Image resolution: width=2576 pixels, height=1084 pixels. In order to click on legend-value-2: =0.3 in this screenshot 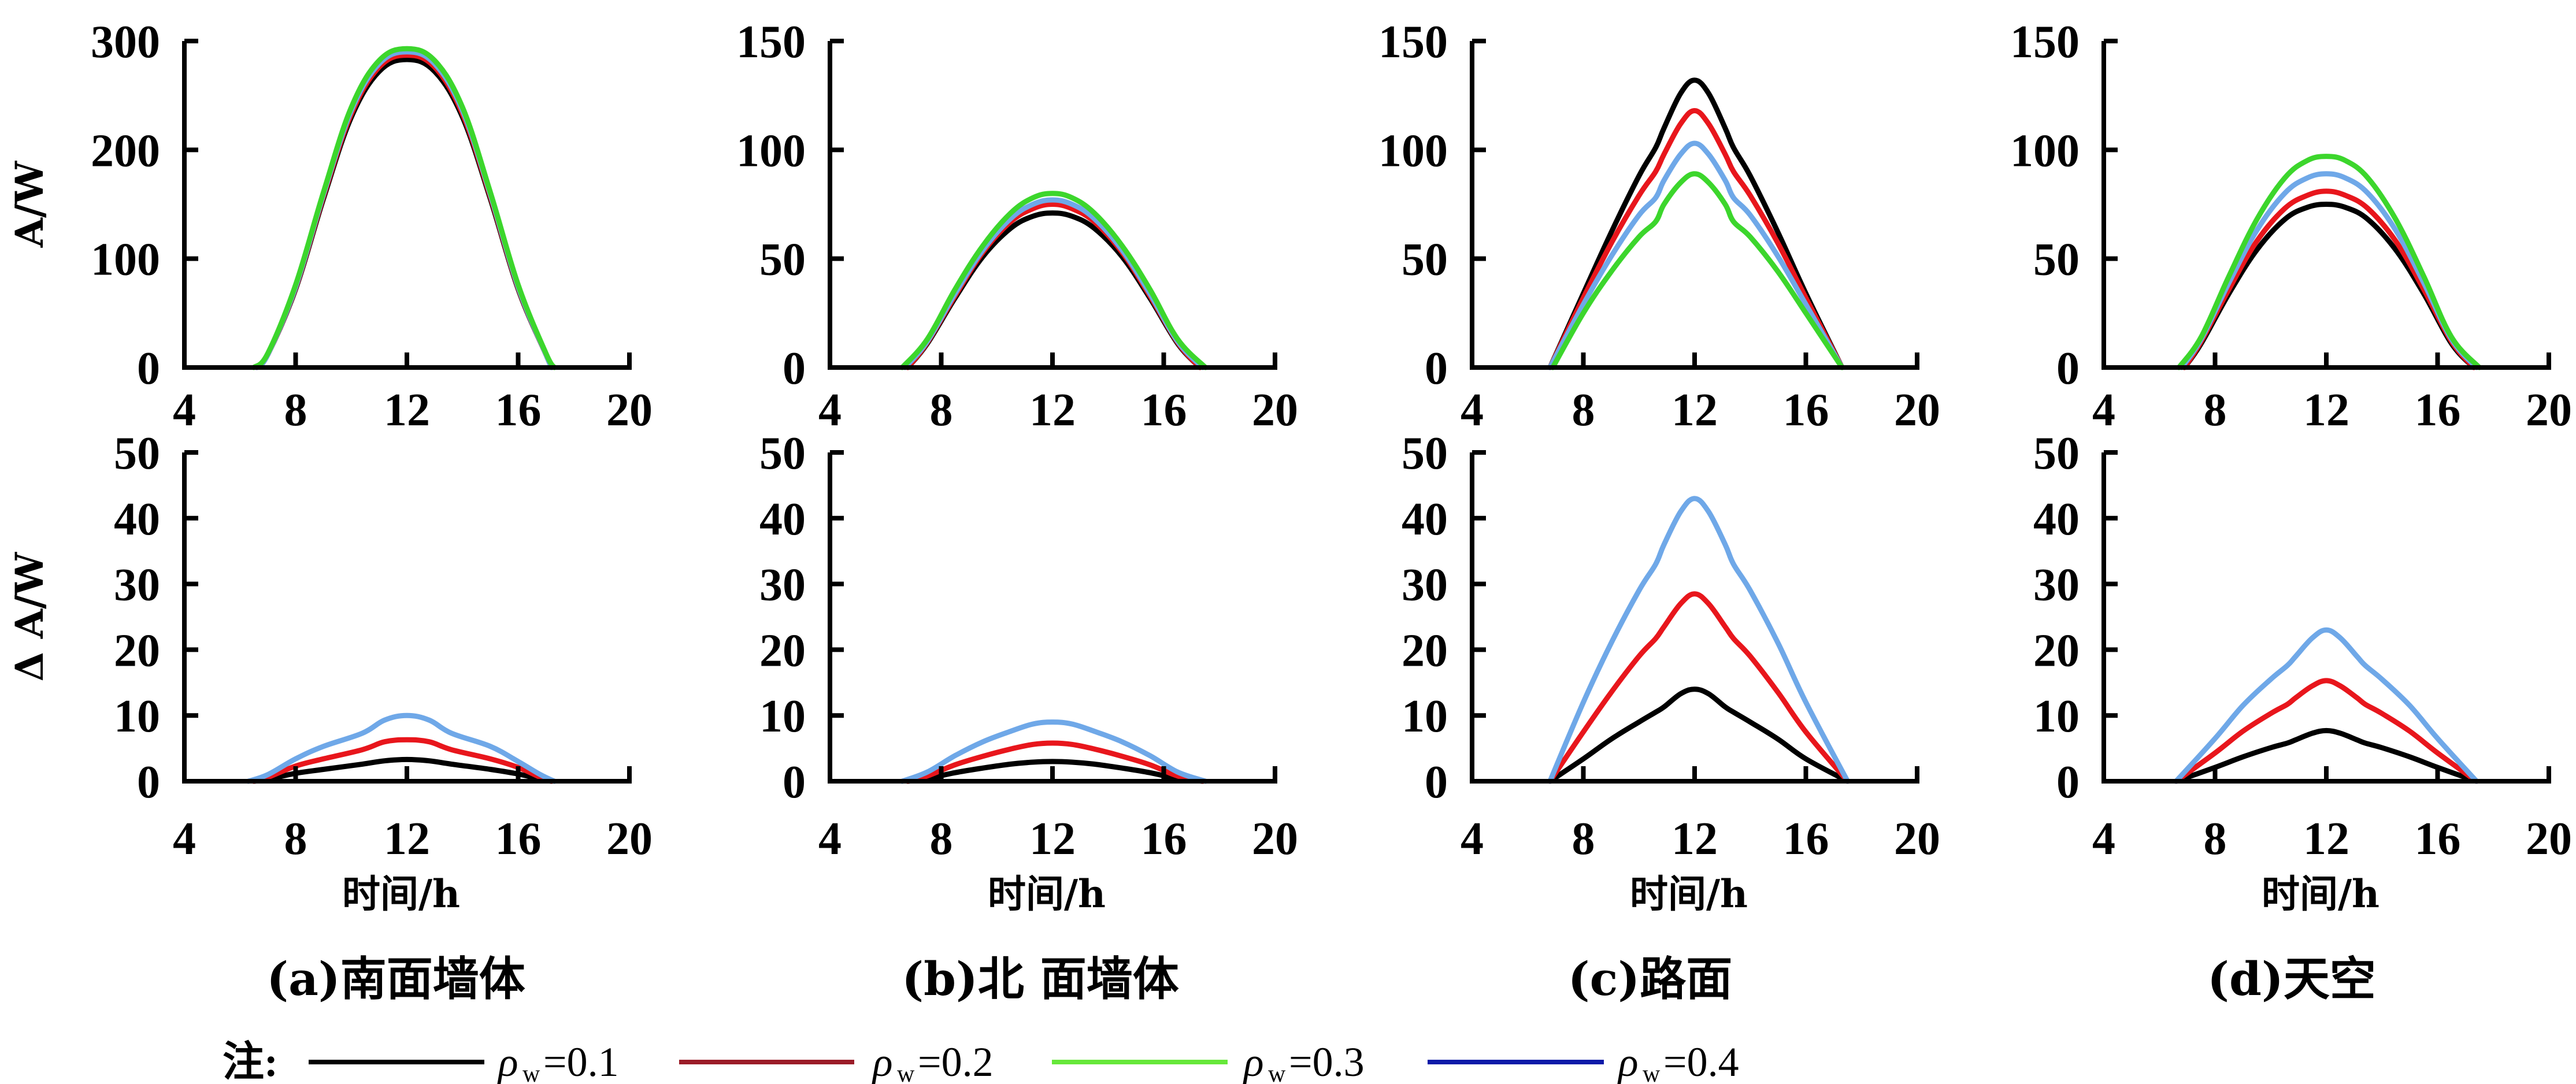, I will do `click(1327, 1061)`.